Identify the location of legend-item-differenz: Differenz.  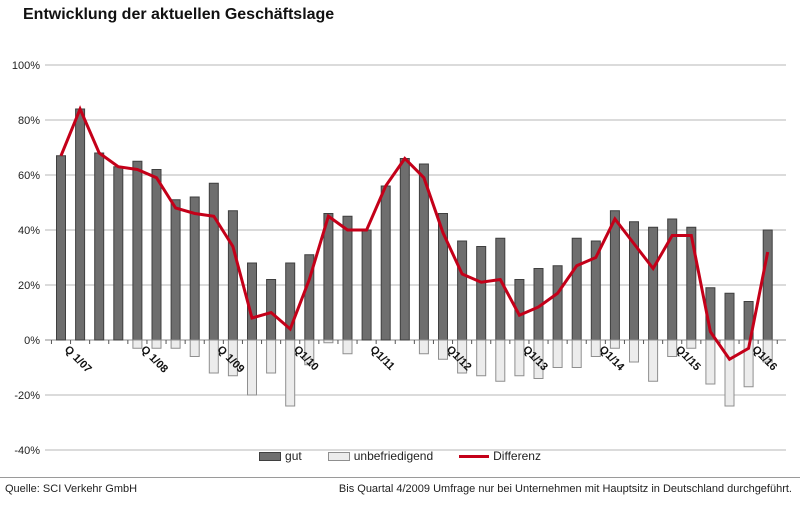
(500, 456).